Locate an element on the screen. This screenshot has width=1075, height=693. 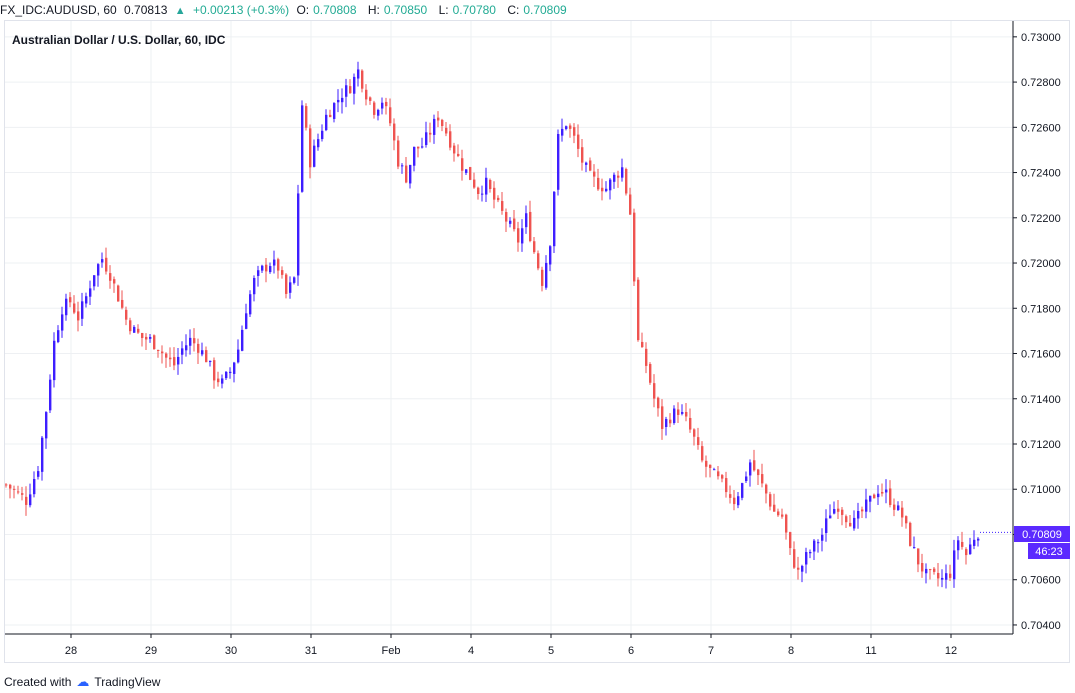
symbol-label: FX_IDC:AUDUSD, 60 is located at coordinates (58, 10).